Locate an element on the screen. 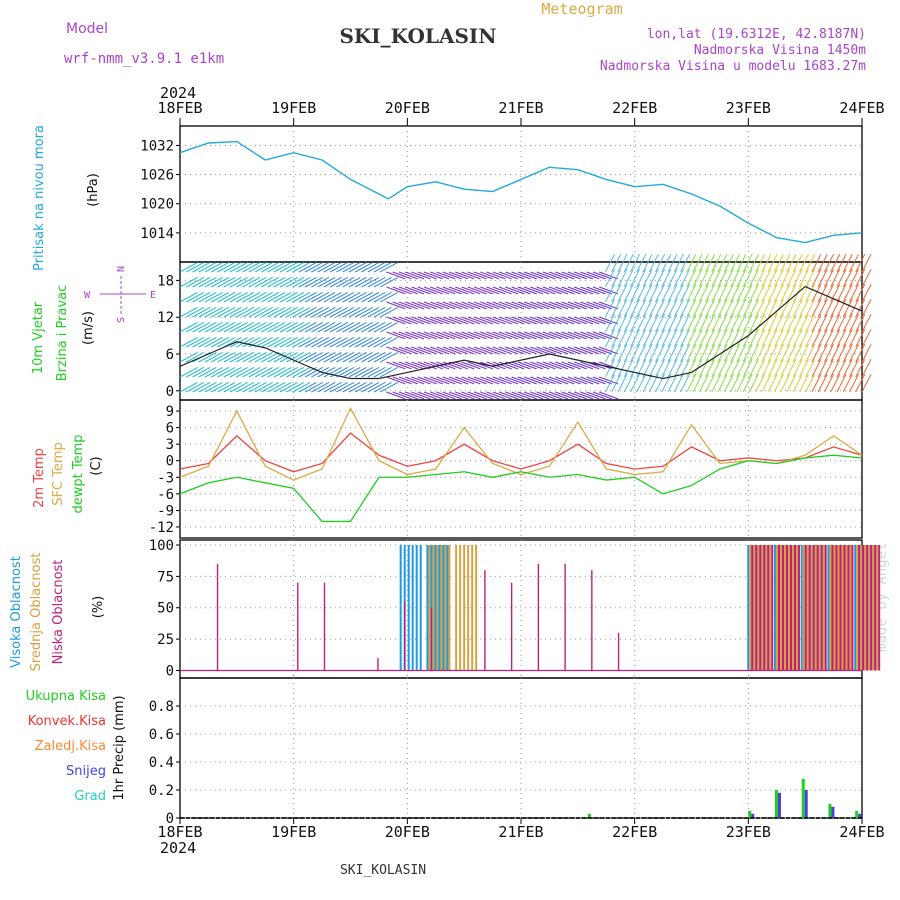  date-label-top: 19FEB is located at coordinates (293, 108).